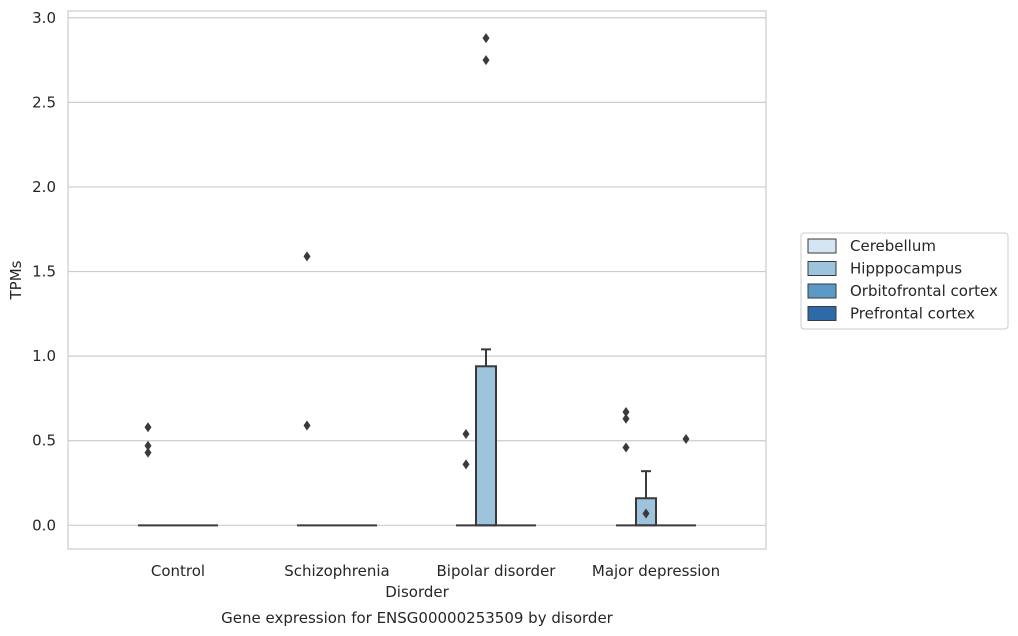 The height and width of the screenshot is (636, 1018). I want to click on y-tick-label: 3.0, so click(44, 18).